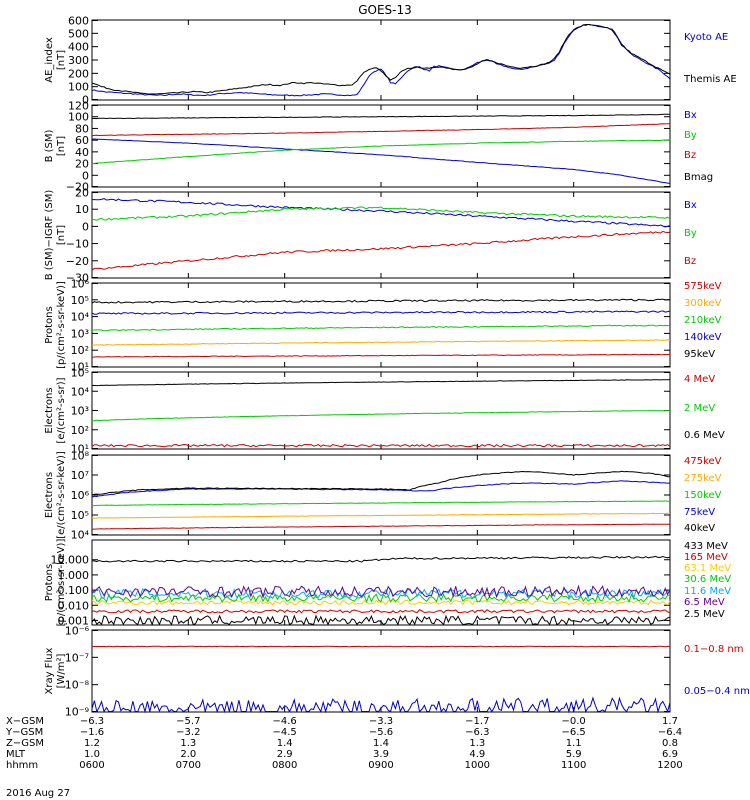  What do you see at coordinates (16, 754) in the screenshot?
I see `ephem-row-label: MLT` at bounding box center [16, 754].